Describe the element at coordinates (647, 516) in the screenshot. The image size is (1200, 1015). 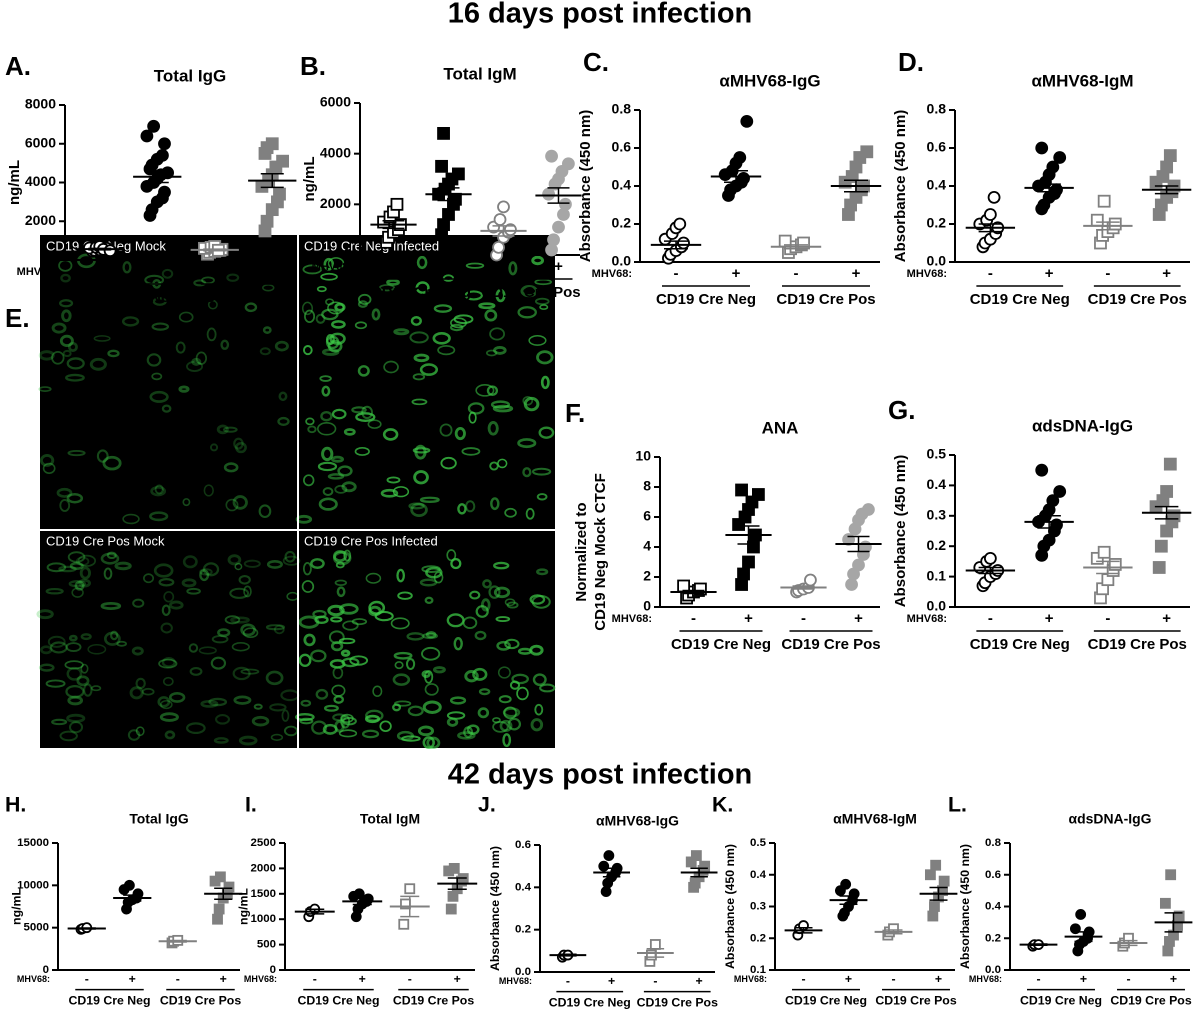
I see `y-tick-label: 6` at that location.